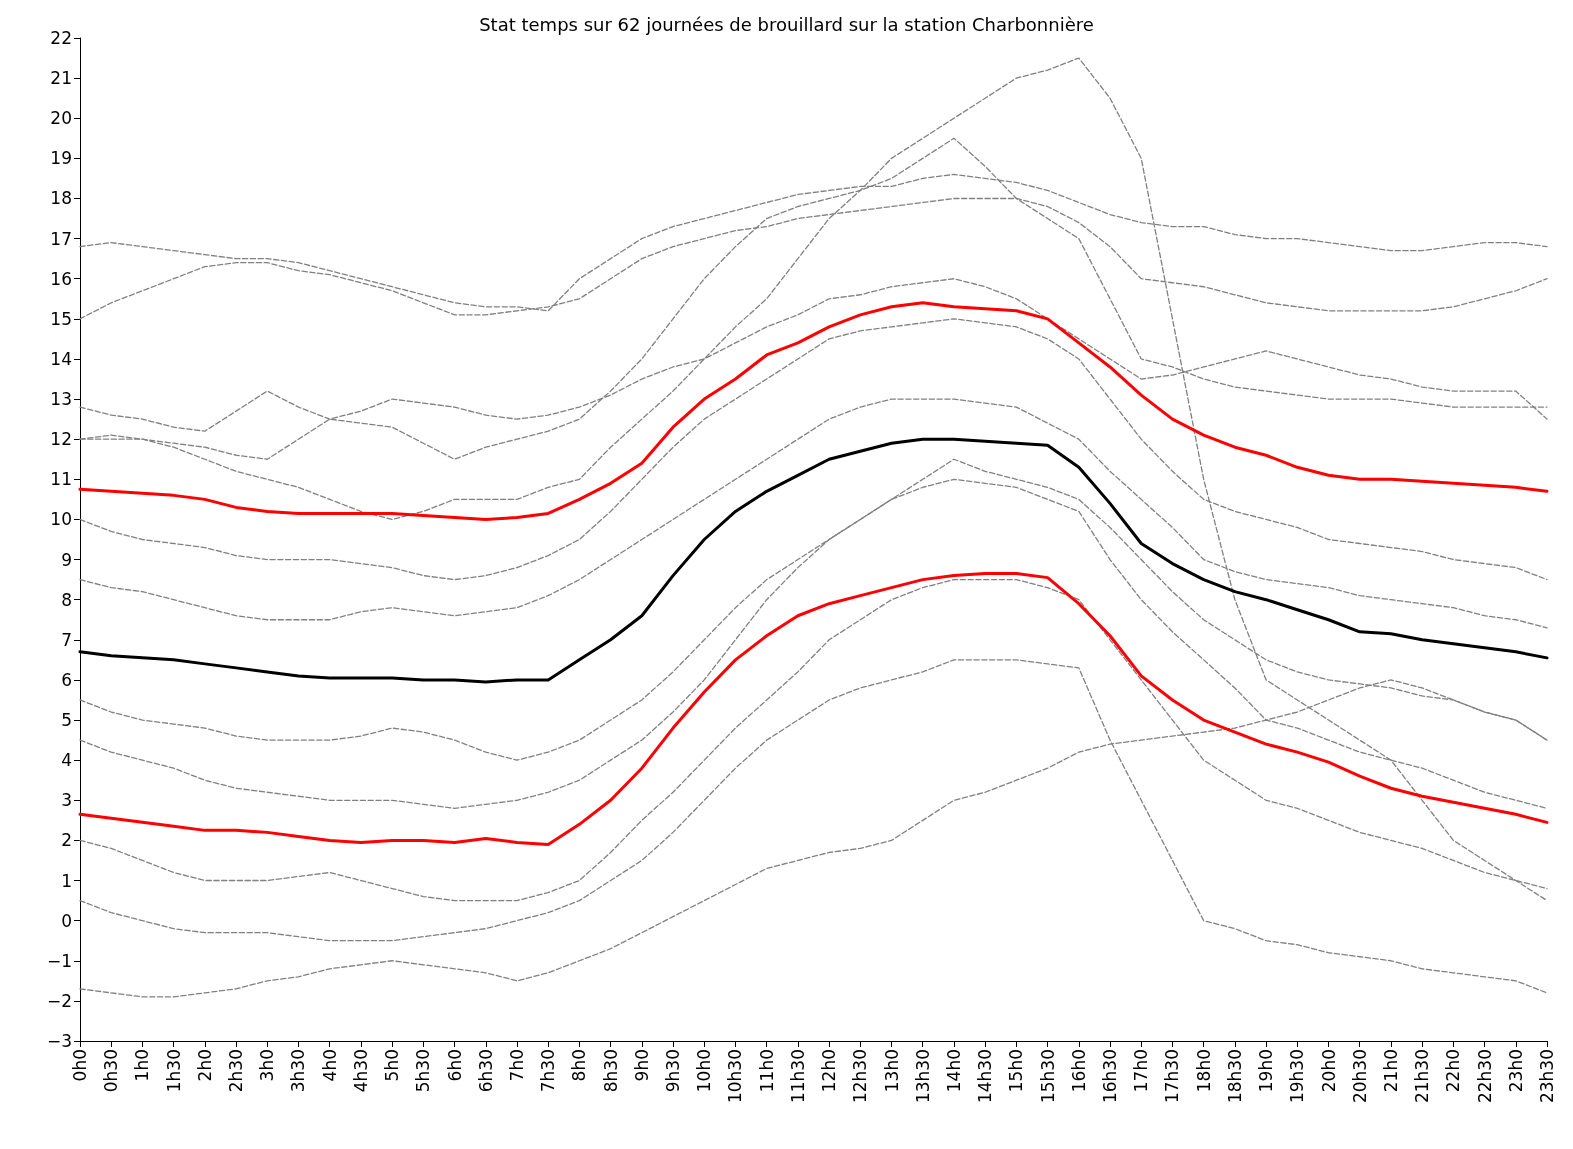  What do you see at coordinates (61, 198) in the screenshot?
I see `y-tick-label: 18` at bounding box center [61, 198].